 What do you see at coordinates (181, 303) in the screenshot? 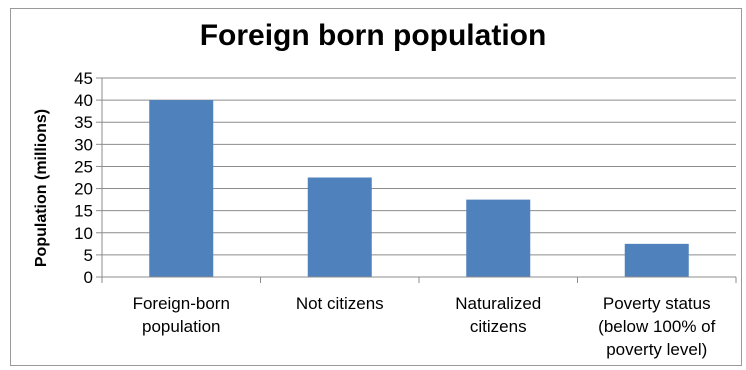
I see `x-category-label-line: Foreign-born` at bounding box center [181, 303].